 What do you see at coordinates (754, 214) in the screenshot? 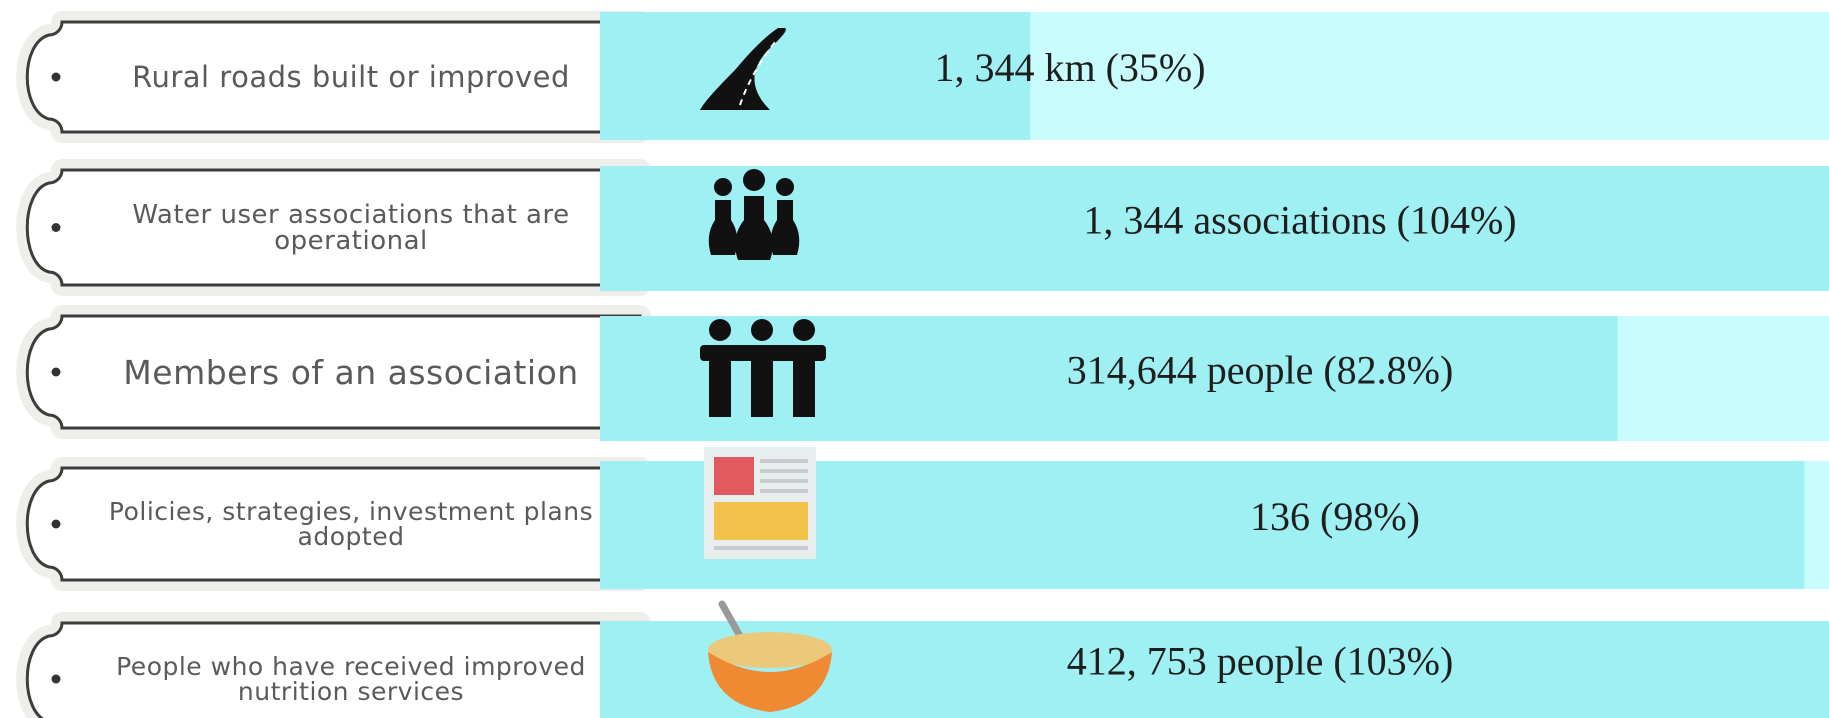
I see `group-icon` at bounding box center [754, 214].